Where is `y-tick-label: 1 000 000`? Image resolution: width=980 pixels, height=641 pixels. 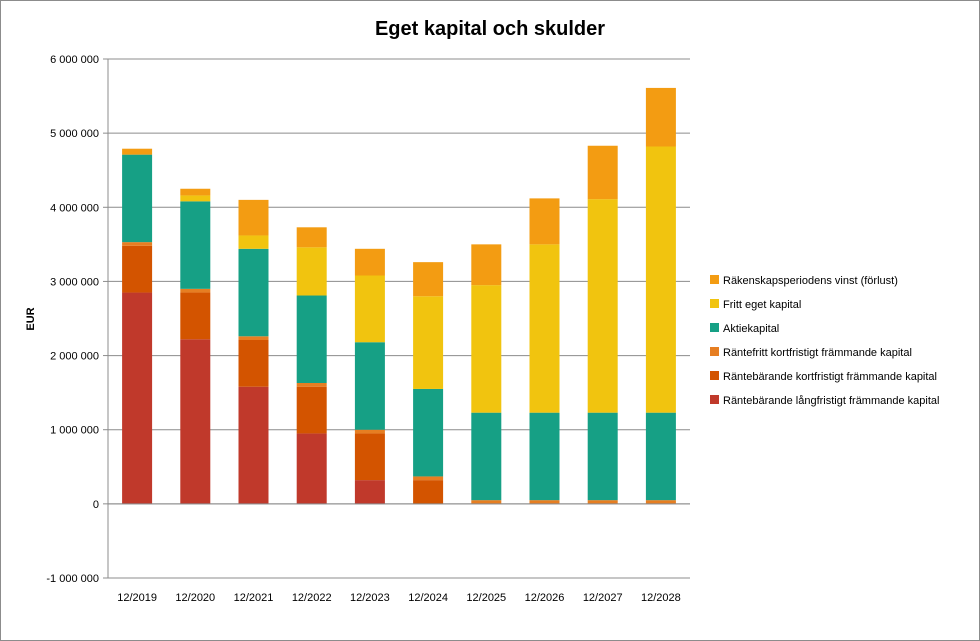 y-tick-label: 1 000 000 is located at coordinates (74, 431).